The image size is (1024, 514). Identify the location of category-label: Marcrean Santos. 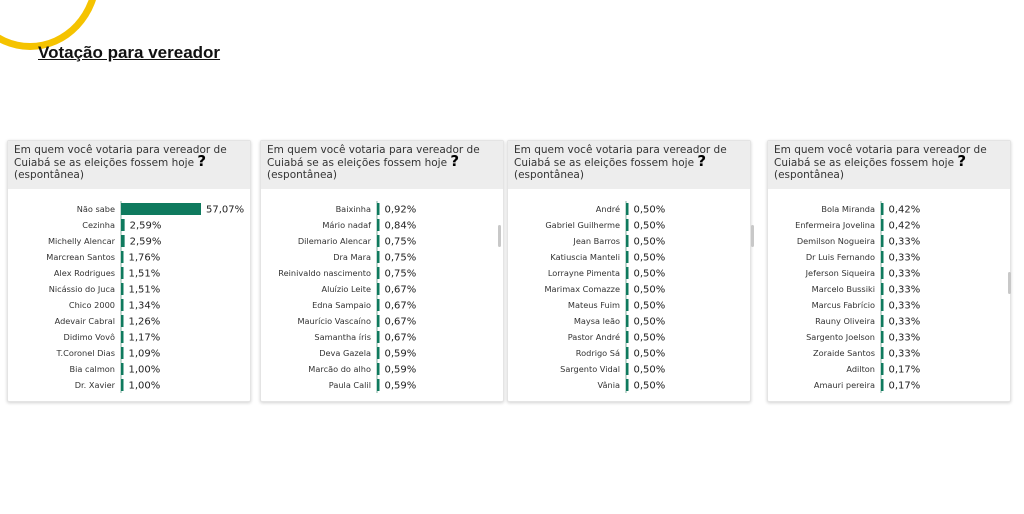
(80, 257).